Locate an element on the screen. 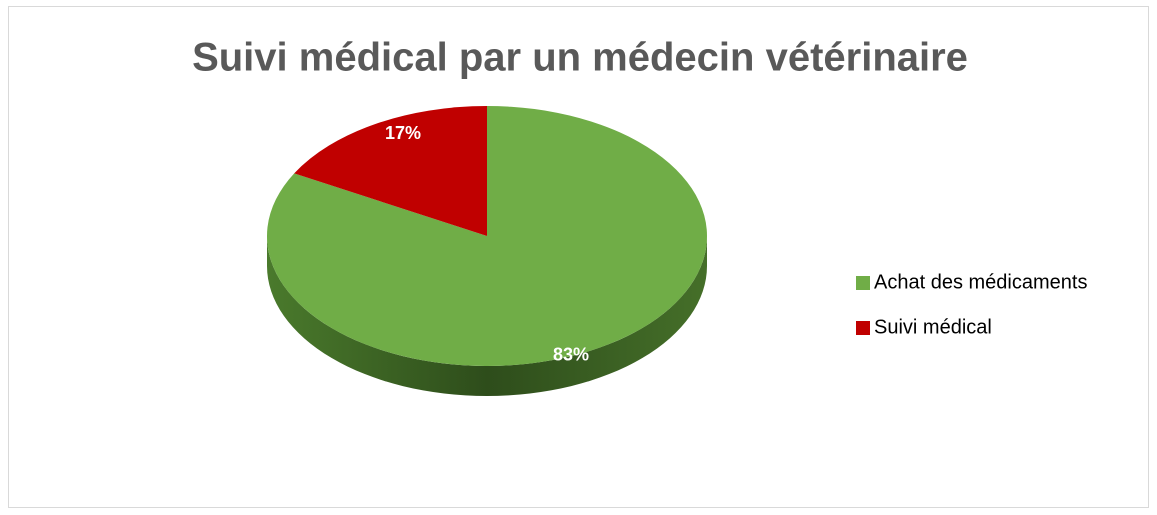 The width and height of the screenshot is (1157, 515). legend-label: Achat des médicaments is located at coordinates (980, 282).